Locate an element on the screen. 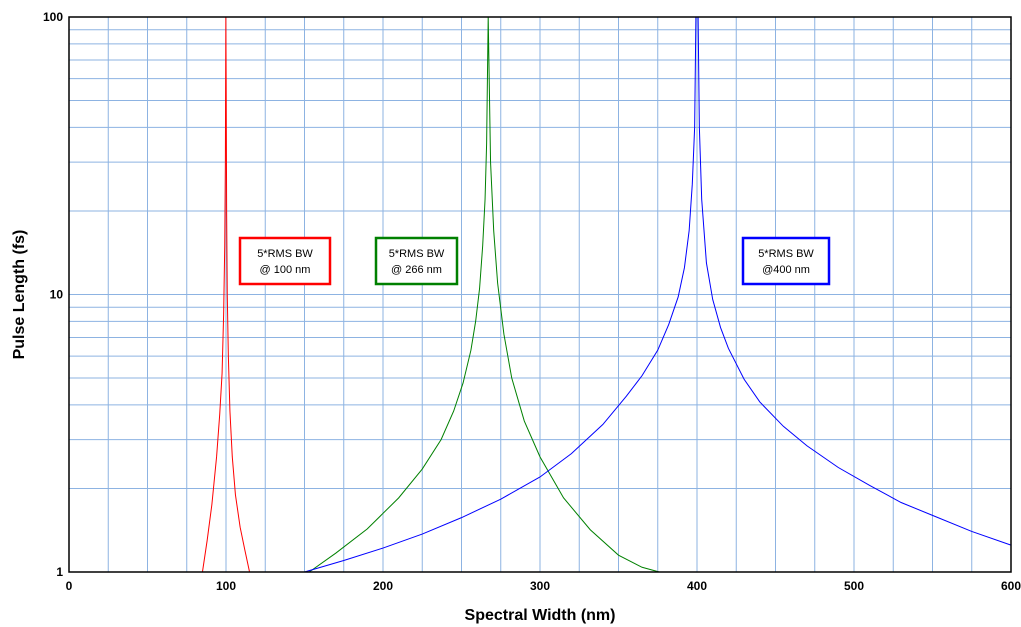 The height and width of the screenshot is (627, 1021). annotation-line-2: @400 nm is located at coordinates (786, 270).